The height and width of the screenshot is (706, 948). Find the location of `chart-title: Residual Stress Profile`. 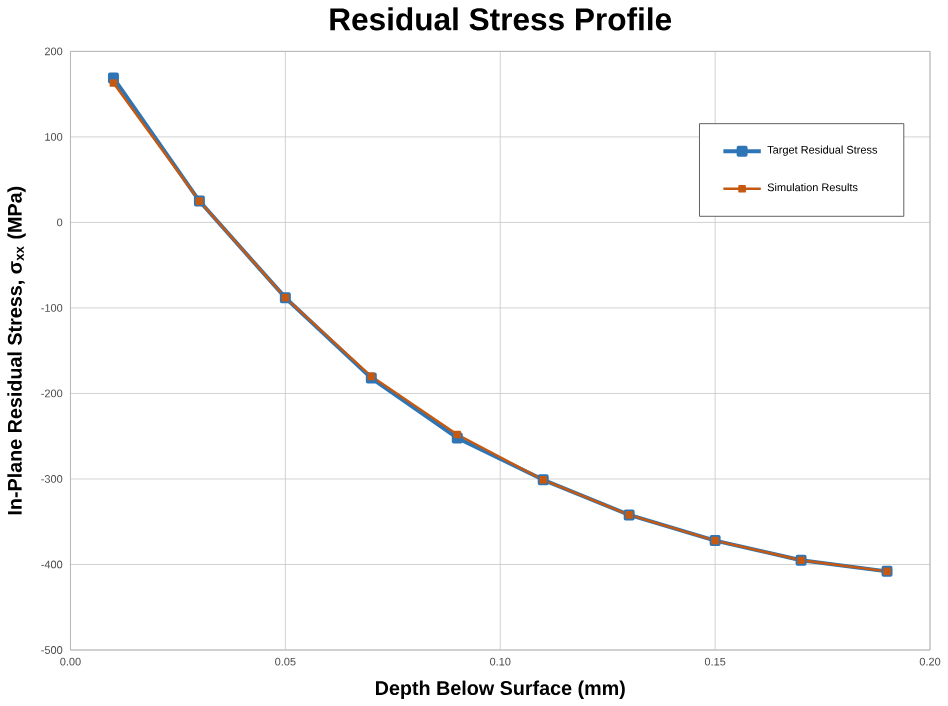

chart-title: Residual Stress Profile is located at coordinates (501, 19).